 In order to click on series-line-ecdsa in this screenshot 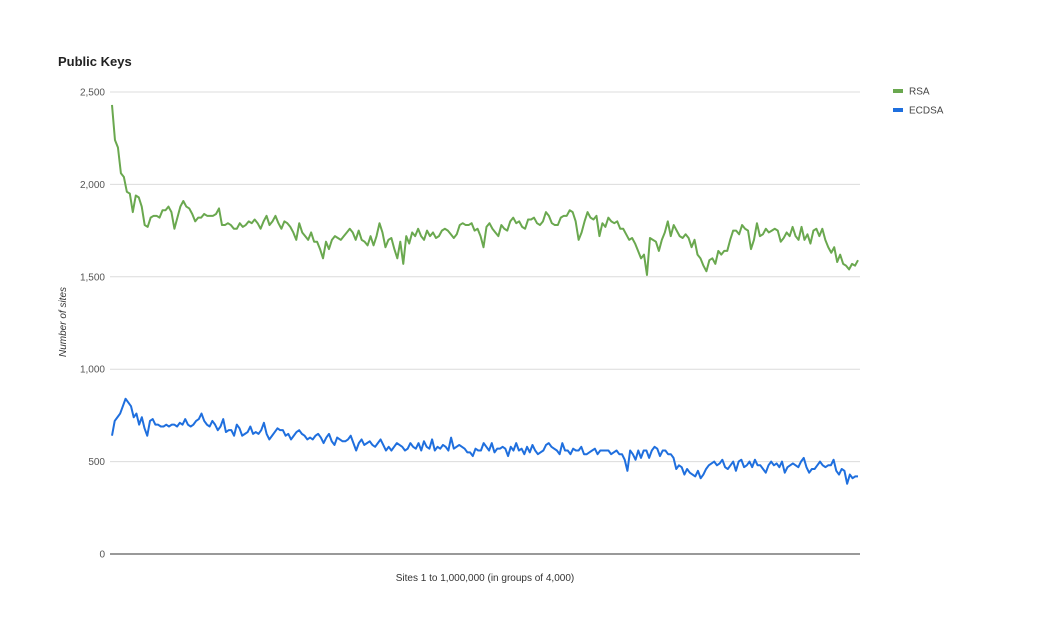, I will do `click(484, 441)`.